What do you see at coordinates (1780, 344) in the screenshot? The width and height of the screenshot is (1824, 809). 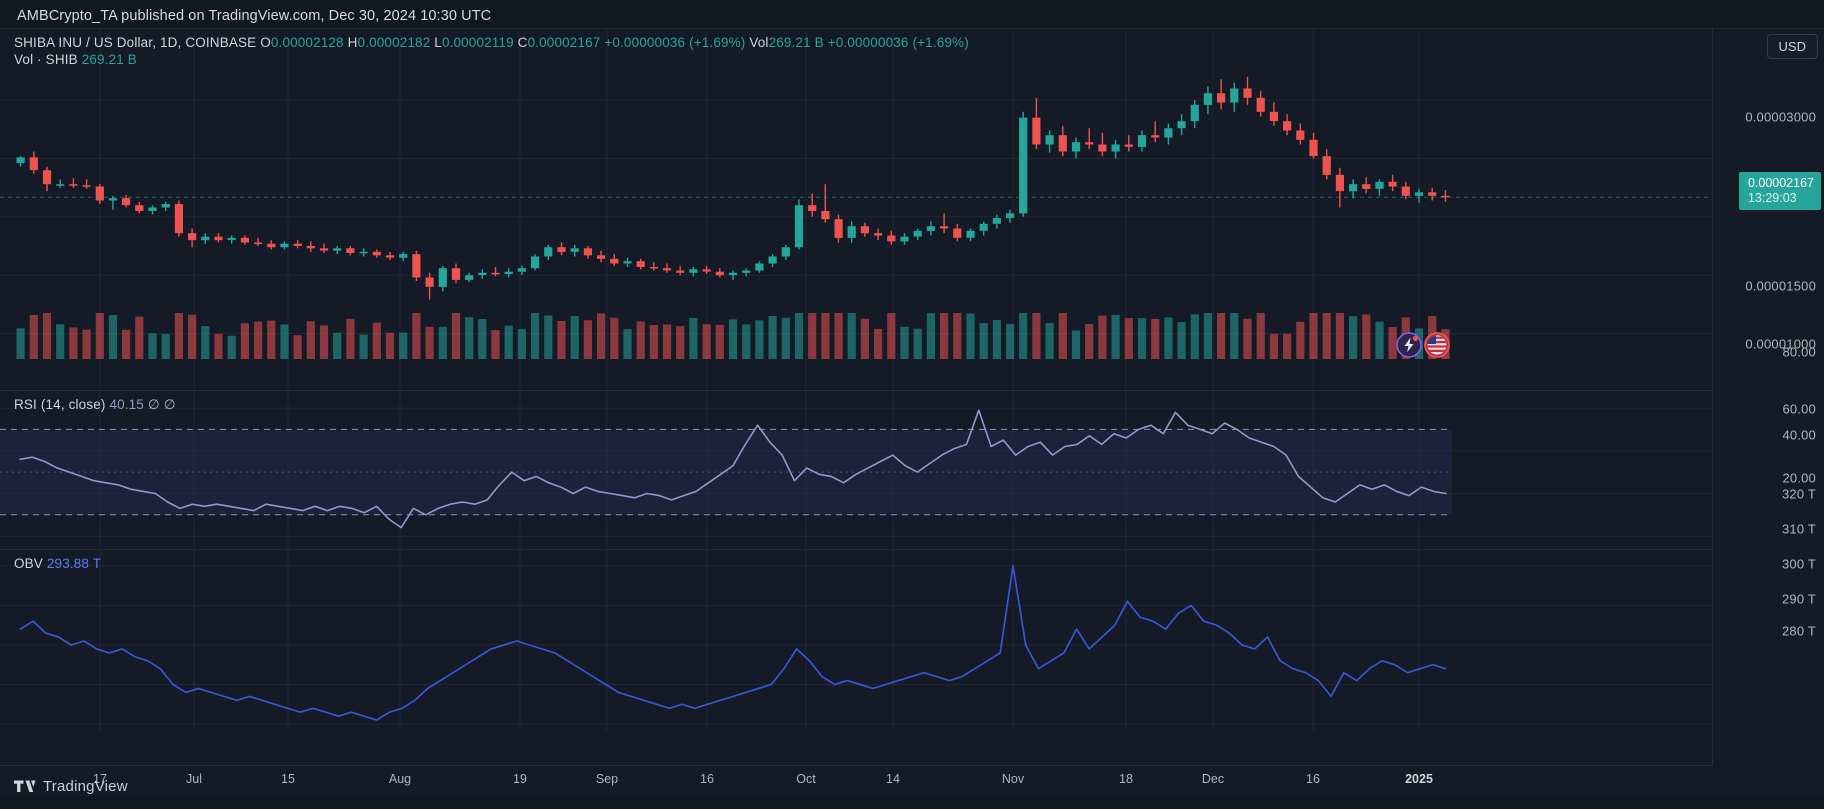 I see `price-axis-tick: 0.00001000` at bounding box center [1780, 344].